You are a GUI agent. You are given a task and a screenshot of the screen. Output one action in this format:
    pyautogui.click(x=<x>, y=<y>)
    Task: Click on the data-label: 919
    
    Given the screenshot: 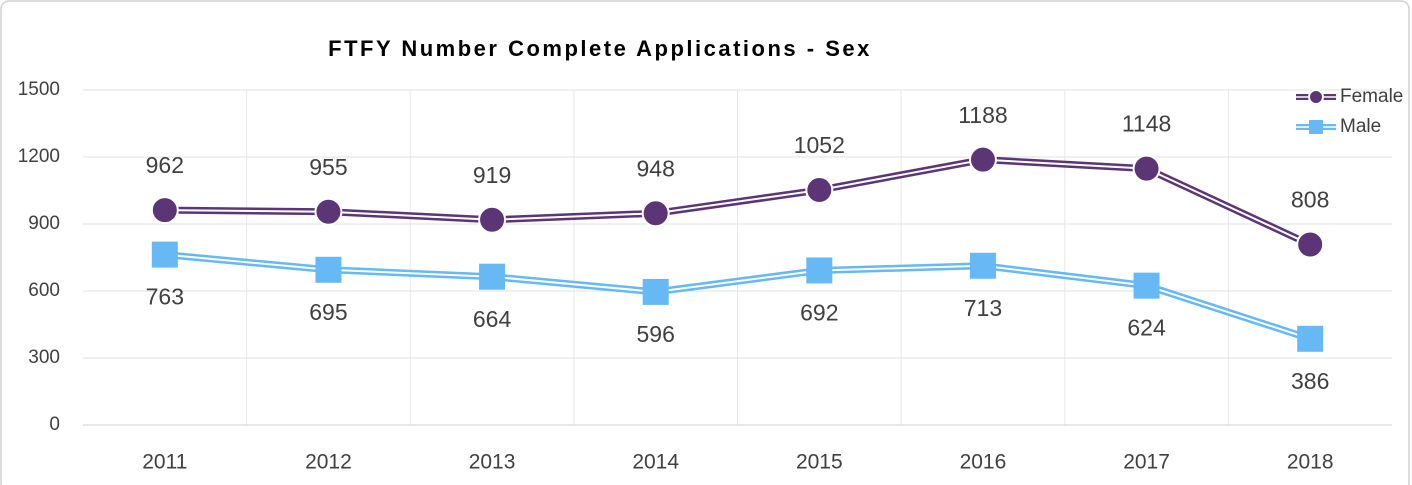 What is the action you would take?
    pyautogui.click(x=492, y=175)
    